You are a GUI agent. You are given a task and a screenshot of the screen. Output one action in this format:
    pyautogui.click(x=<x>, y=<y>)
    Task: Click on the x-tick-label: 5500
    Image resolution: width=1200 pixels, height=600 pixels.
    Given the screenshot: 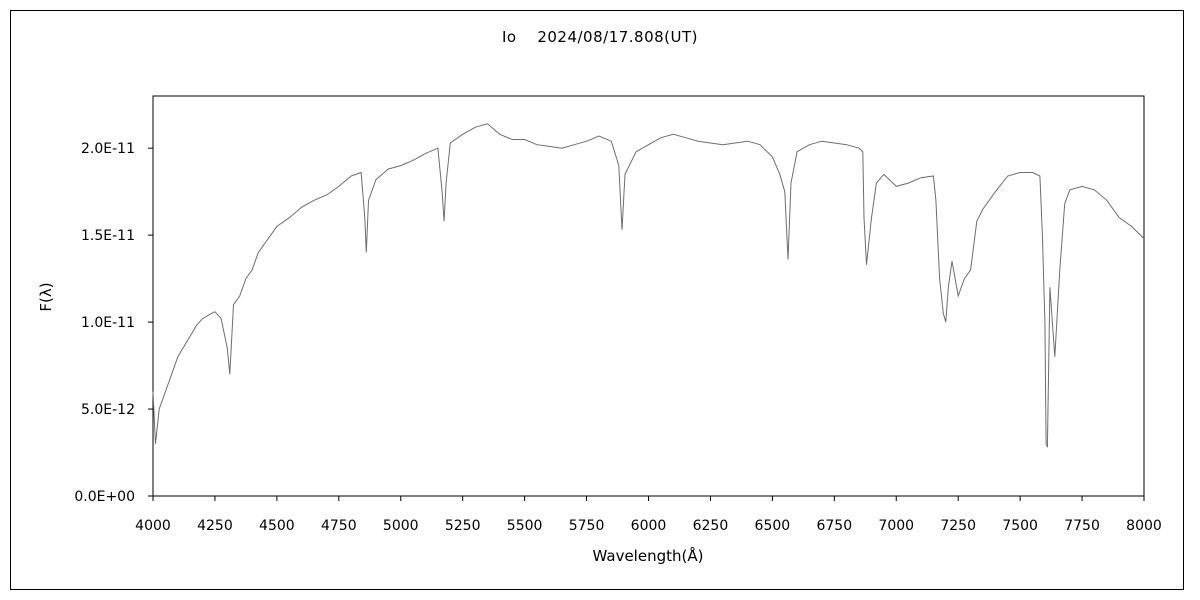 What is the action you would take?
    pyautogui.click(x=525, y=526)
    